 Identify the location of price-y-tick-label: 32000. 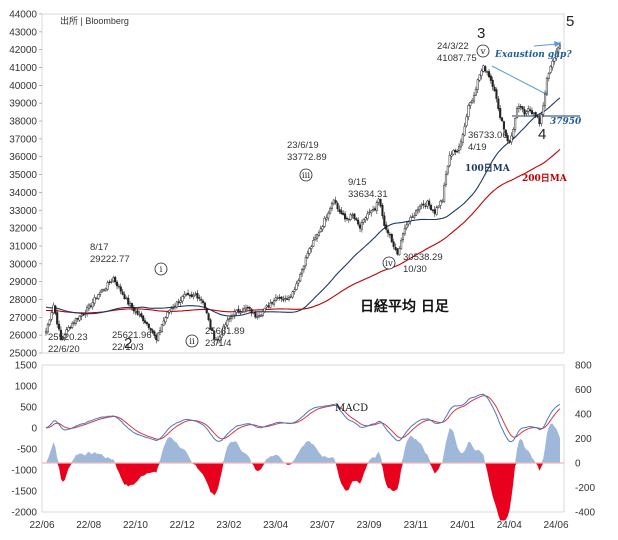
(23, 229).